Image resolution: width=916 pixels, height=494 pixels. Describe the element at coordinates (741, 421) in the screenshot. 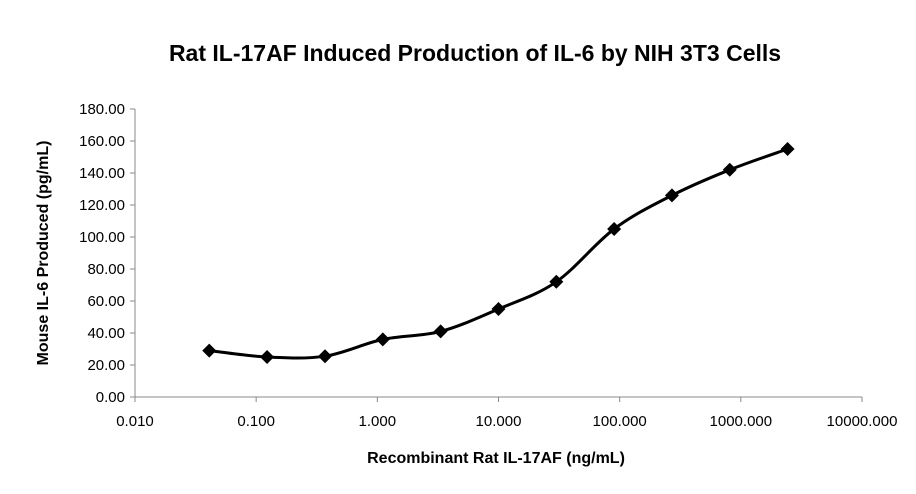

I see `x-tick-label: 1000.000` at that location.